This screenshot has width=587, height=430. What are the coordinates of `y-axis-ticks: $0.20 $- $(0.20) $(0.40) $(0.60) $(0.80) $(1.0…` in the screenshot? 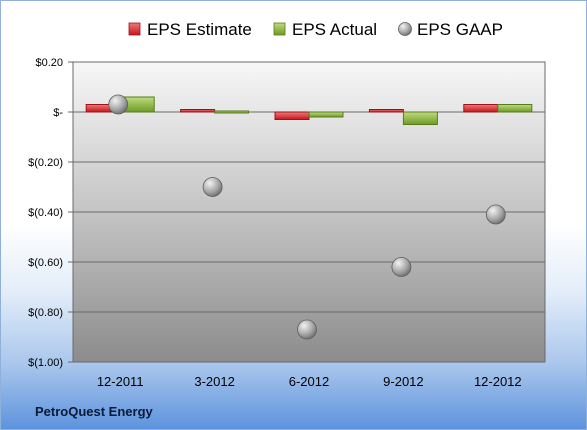 It's located at (50, 213).